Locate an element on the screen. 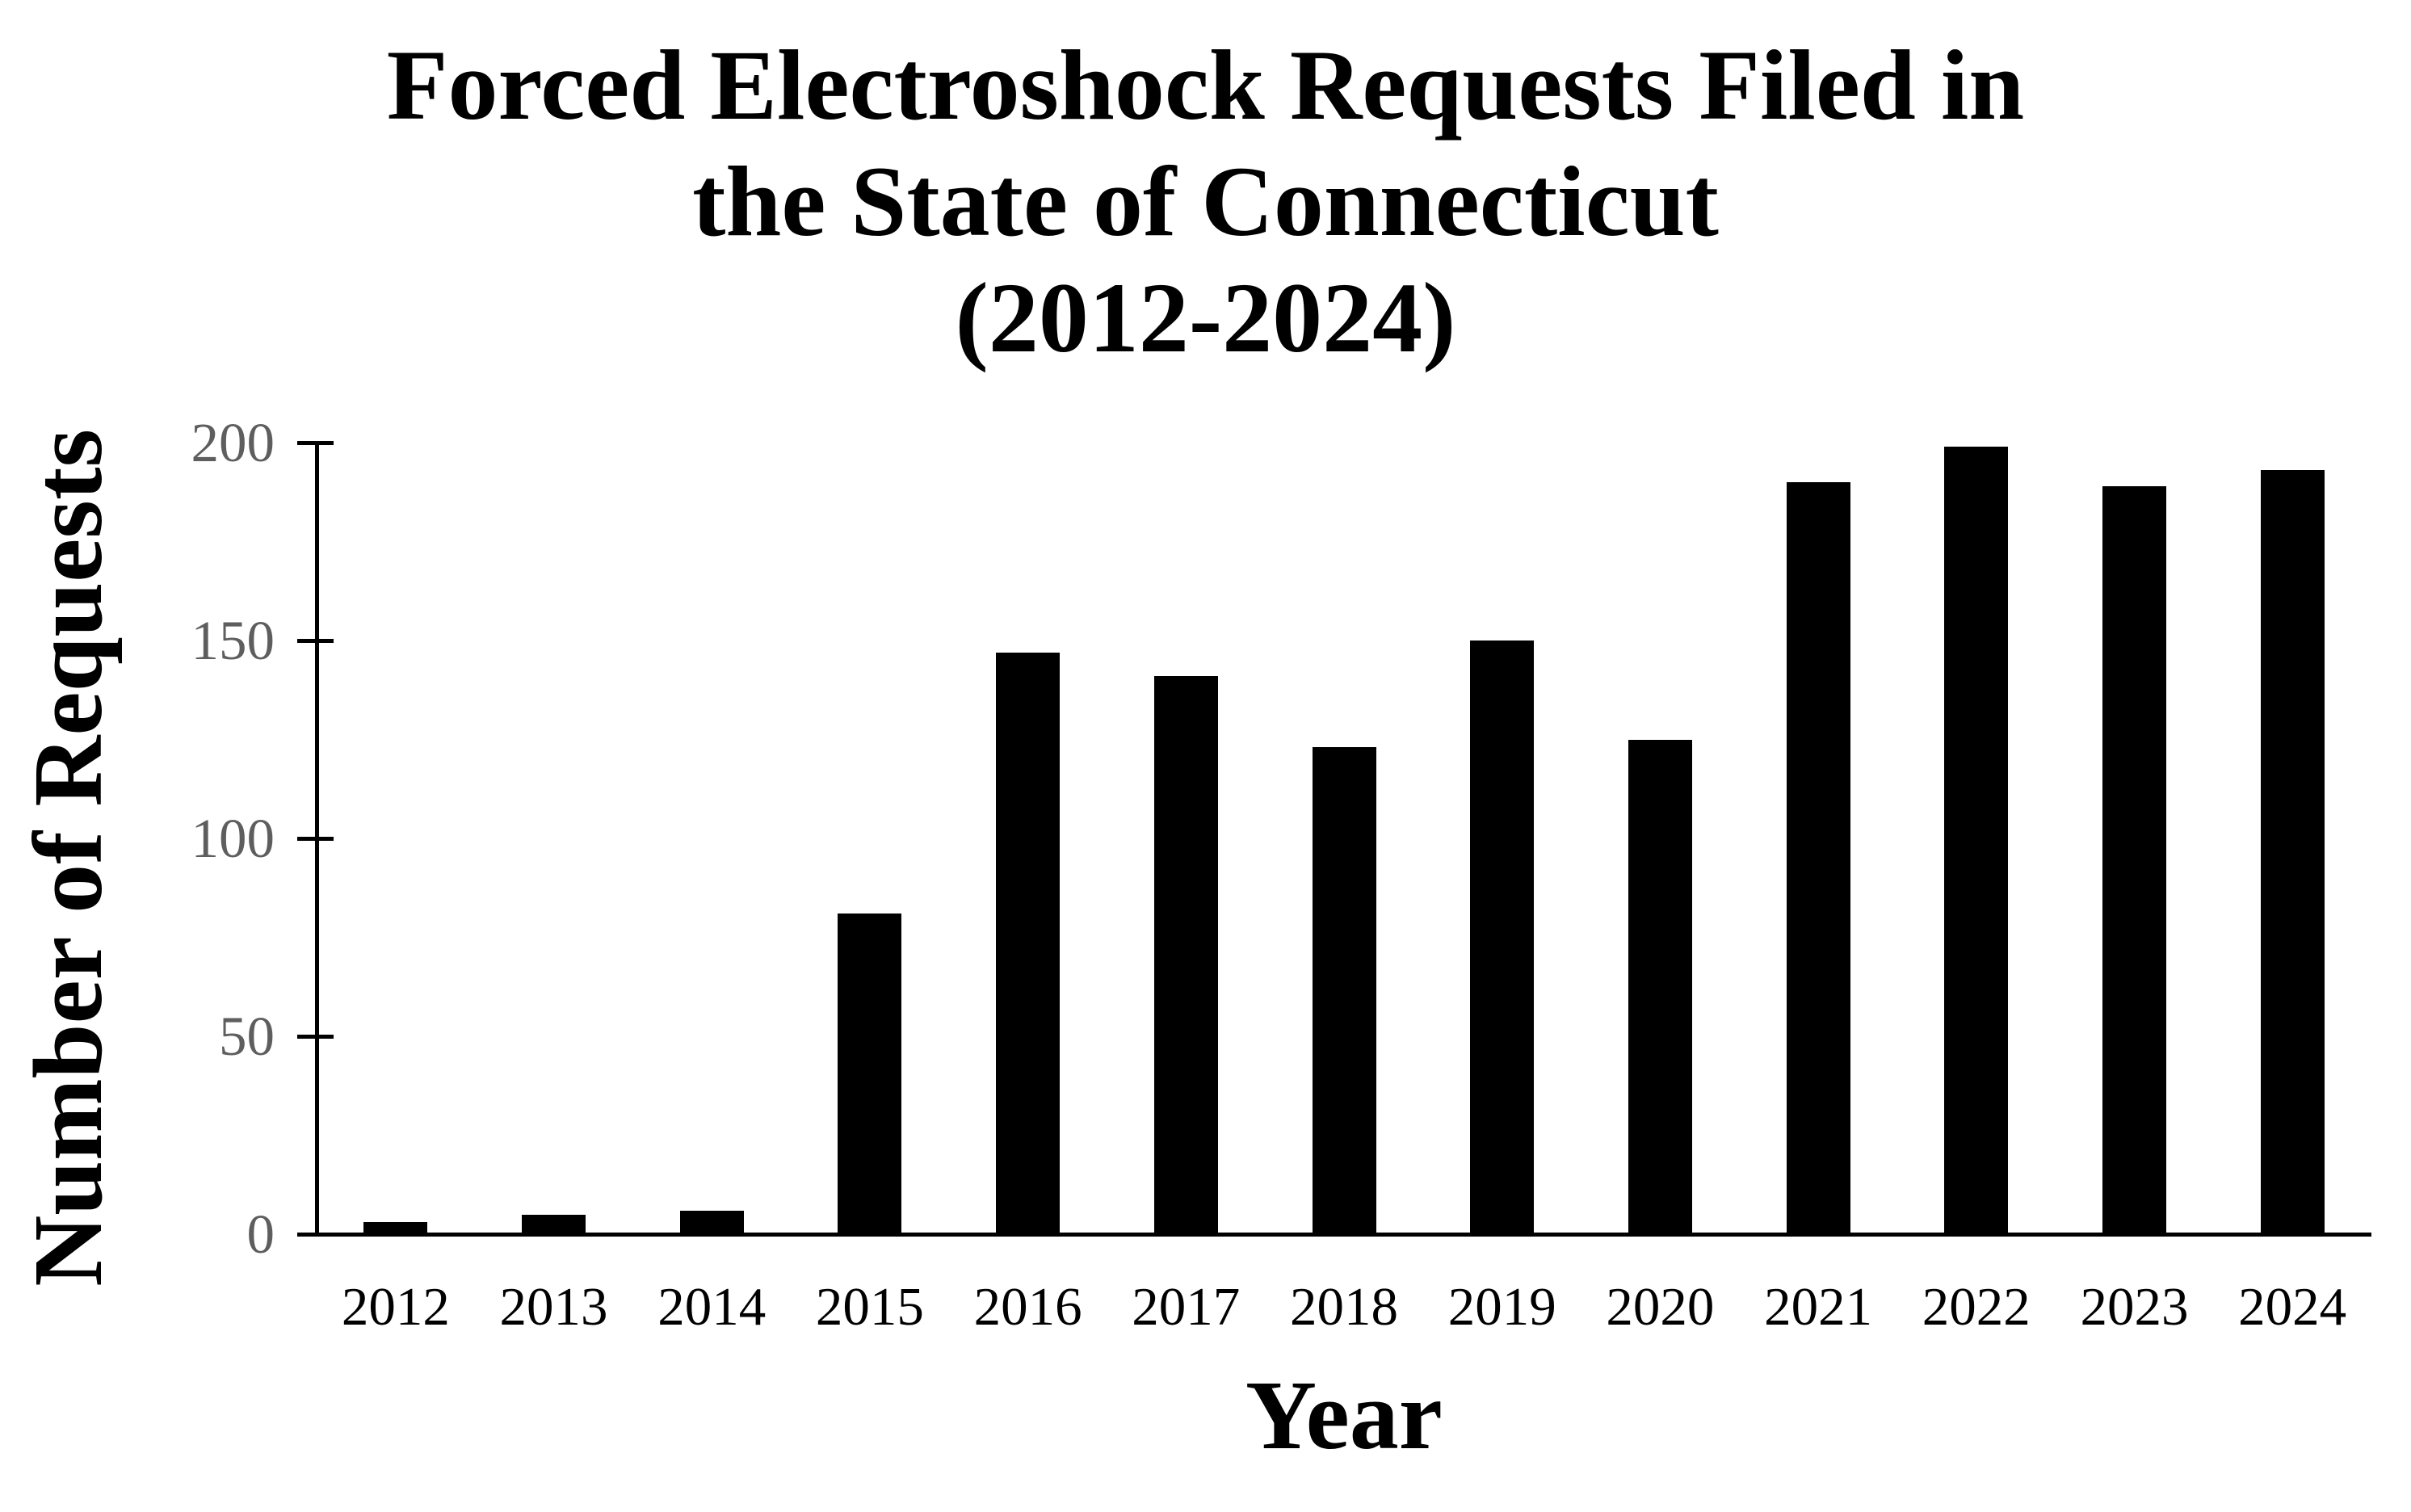  x-tick-label-2024: 2024 is located at coordinates (2292, 1307).